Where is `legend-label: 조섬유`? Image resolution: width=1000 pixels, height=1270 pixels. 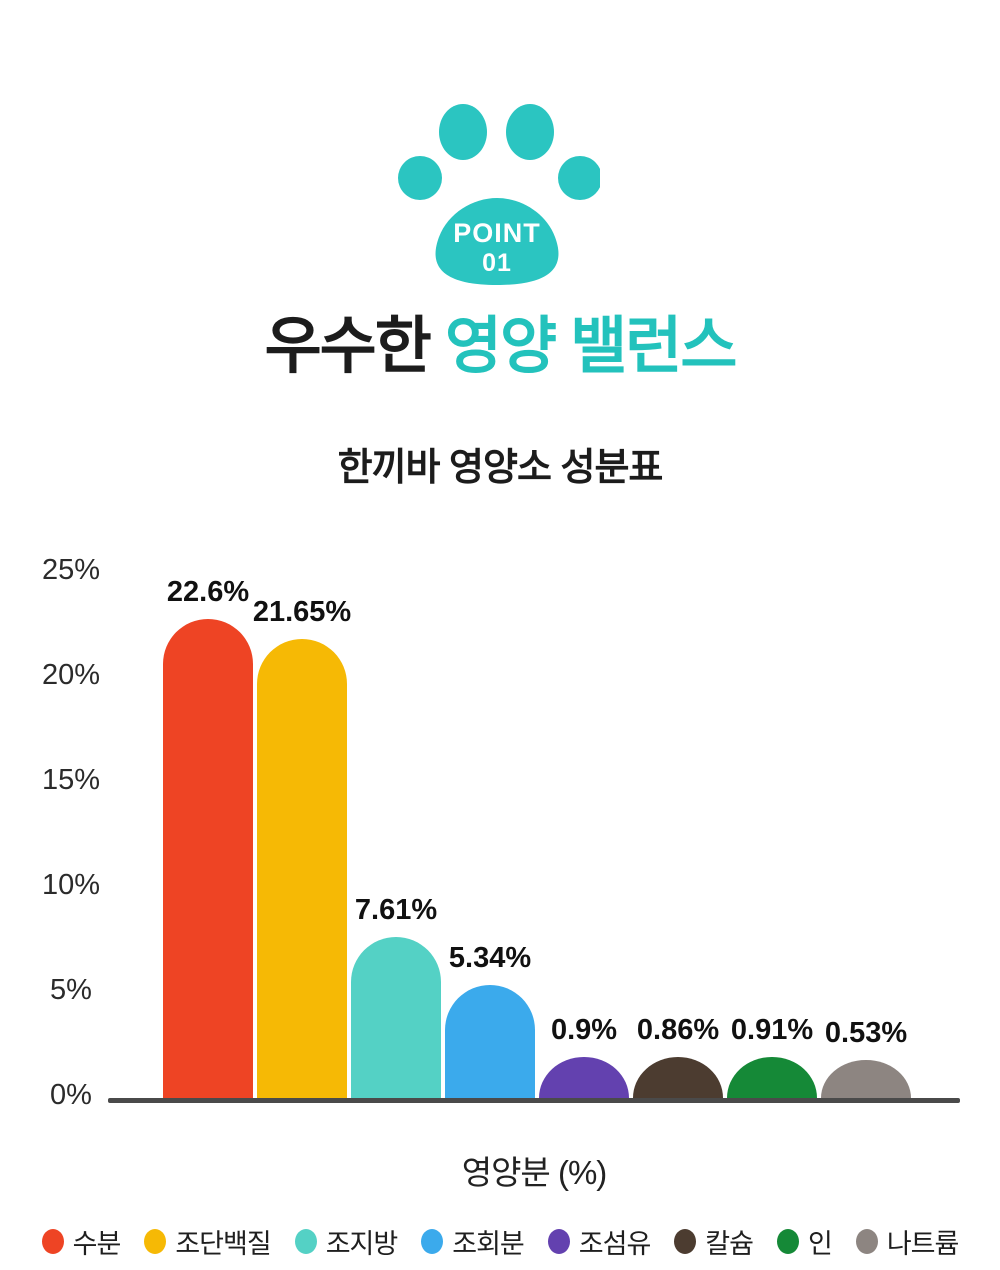
legend-label: 조섬유 is located at coordinates (615, 1244).